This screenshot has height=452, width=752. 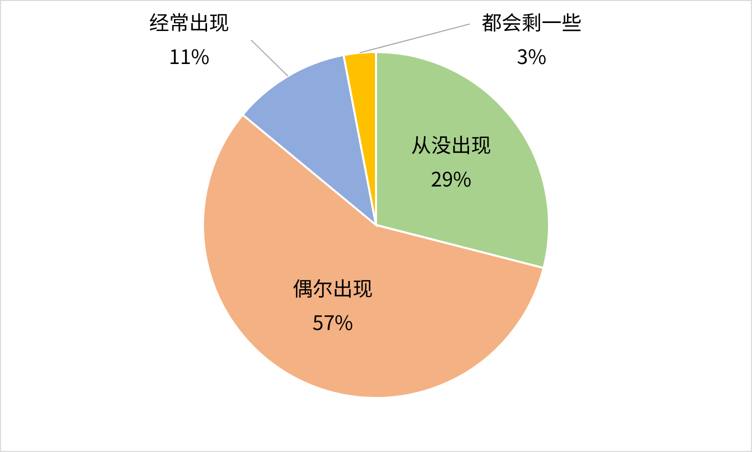 What do you see at coordinates (333, 321) in the screenshot?
I see `data-label: 57%` at bounding box center [333, 321].